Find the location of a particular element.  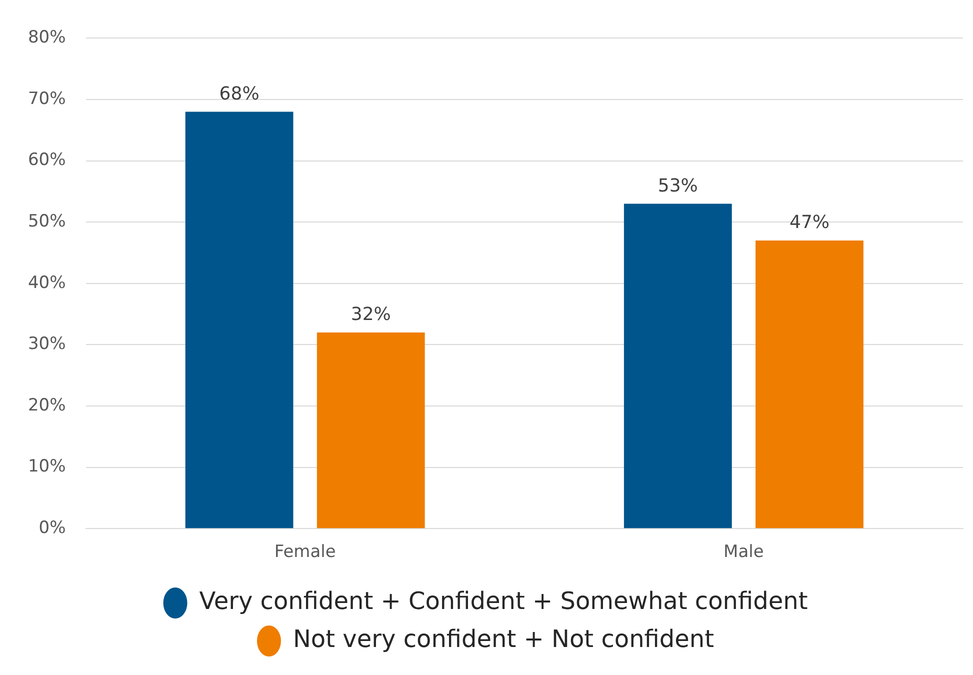

y-tick-label: 50% is located at coordinates (47, 222).